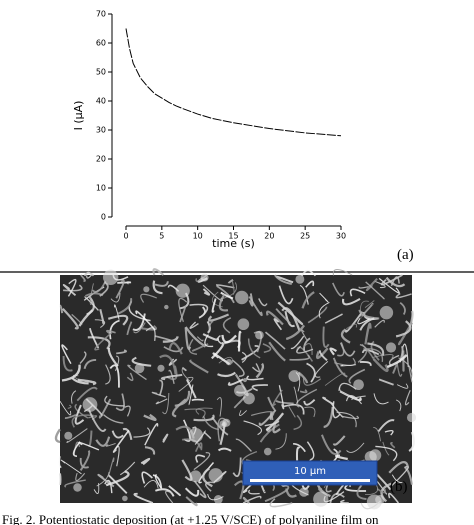 This screenshot has width=474, height=525. I want to click on y-tick-label: 70, so click(101, 14).